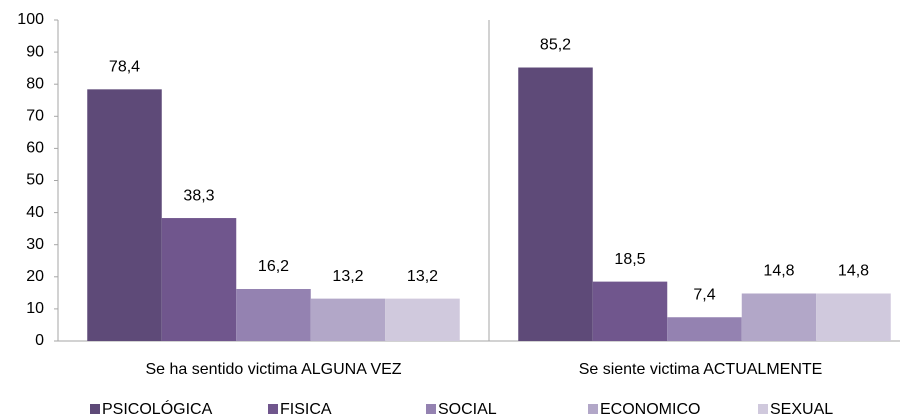 The image size is (904, 418). What do you see at coordinates (701, 369) in the screenshot?
I see `x-tick-label: Se siente victima ACTUALMENTE` at bounding box center [701, 369].